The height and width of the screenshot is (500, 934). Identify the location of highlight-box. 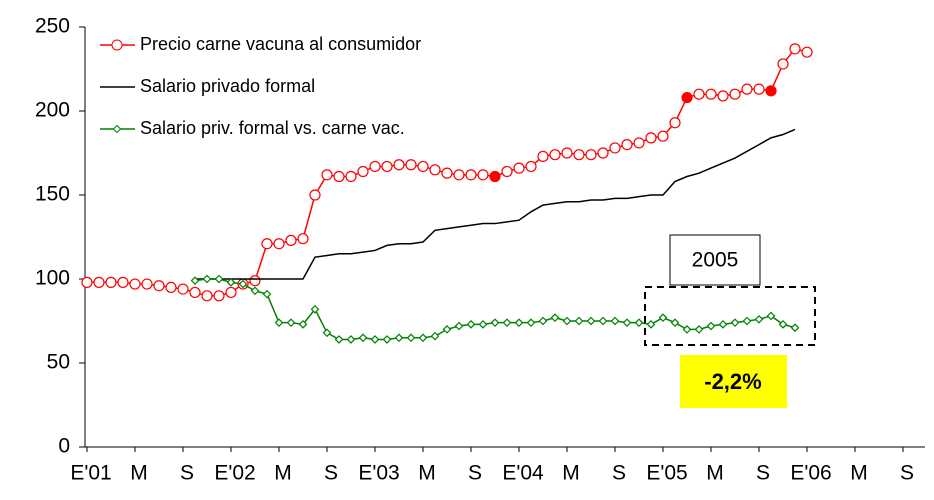
(730, 316).